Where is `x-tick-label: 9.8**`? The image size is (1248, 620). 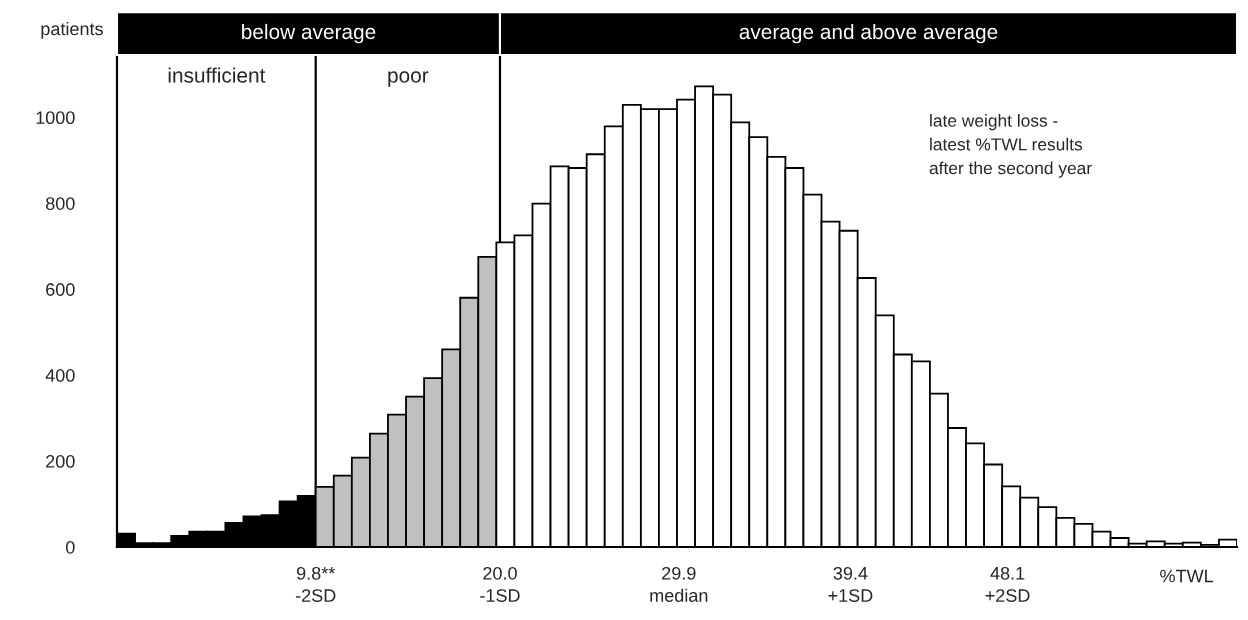
x-tick-label: 9.8** is located at coordinates (316, 573).